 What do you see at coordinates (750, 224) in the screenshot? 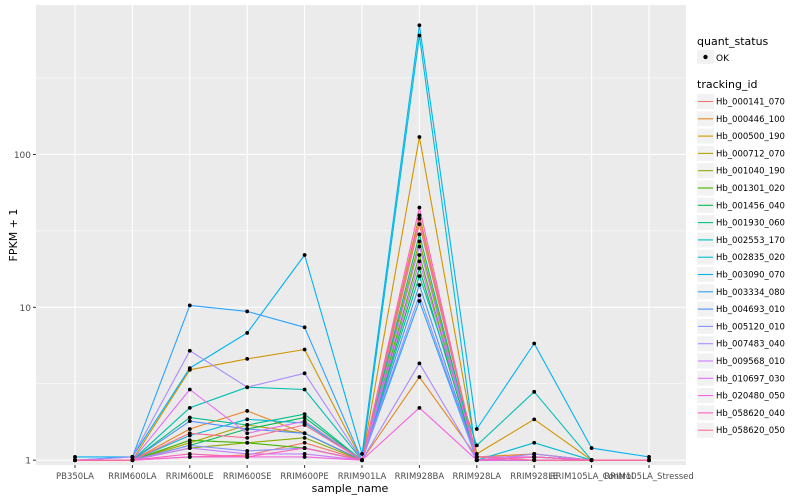
I see `legend-label: Hb_001930_060` at bounding box center [750, 224].